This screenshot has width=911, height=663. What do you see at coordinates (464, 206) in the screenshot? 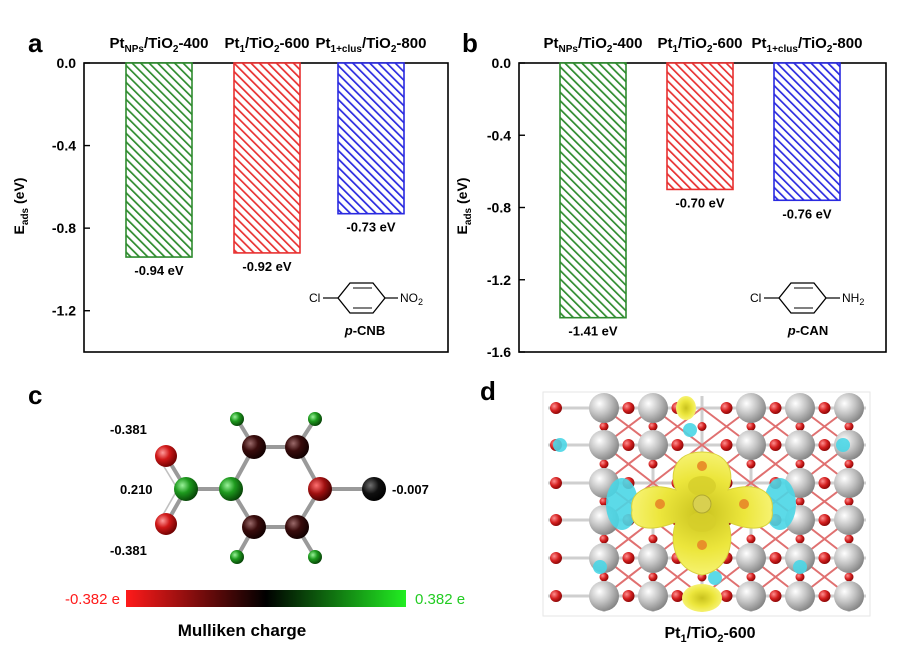
I see `y-axis-label-b: Eads (eV)` at bounding box center [464, 206].